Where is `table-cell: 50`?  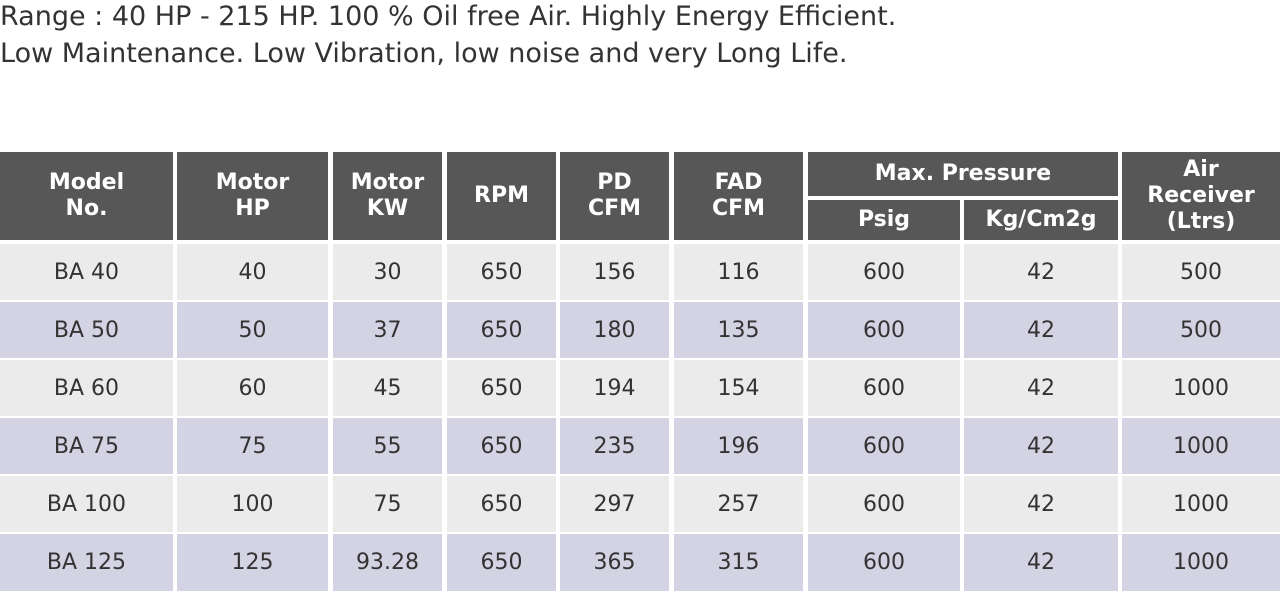 table-cell: 50 is located at coordinates (252, 330).